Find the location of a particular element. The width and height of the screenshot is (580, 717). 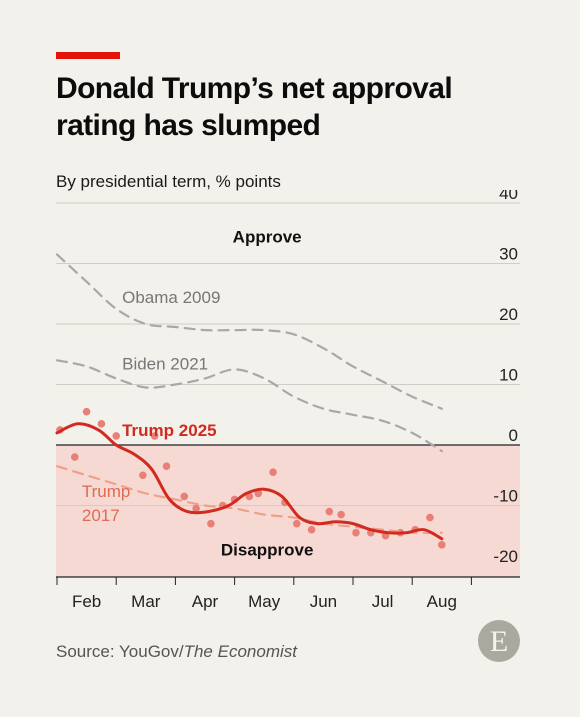

economist-logo: E is located at coordinates (499, 641).